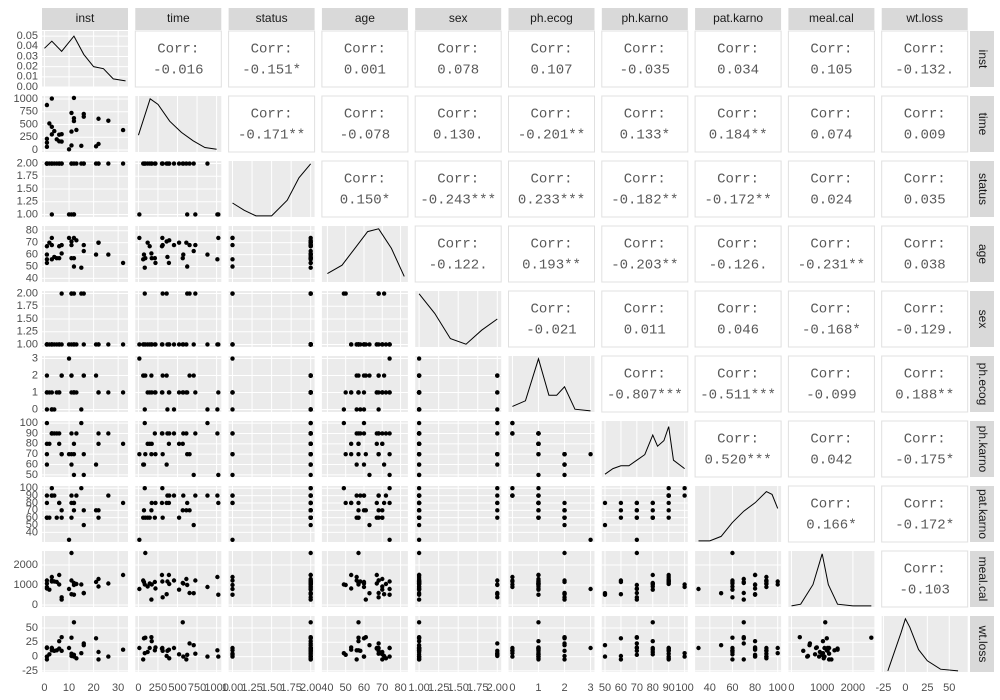 This screenshot has height=700, width=1000. I want to click on corr-value: 0.001, so click(365, 71).